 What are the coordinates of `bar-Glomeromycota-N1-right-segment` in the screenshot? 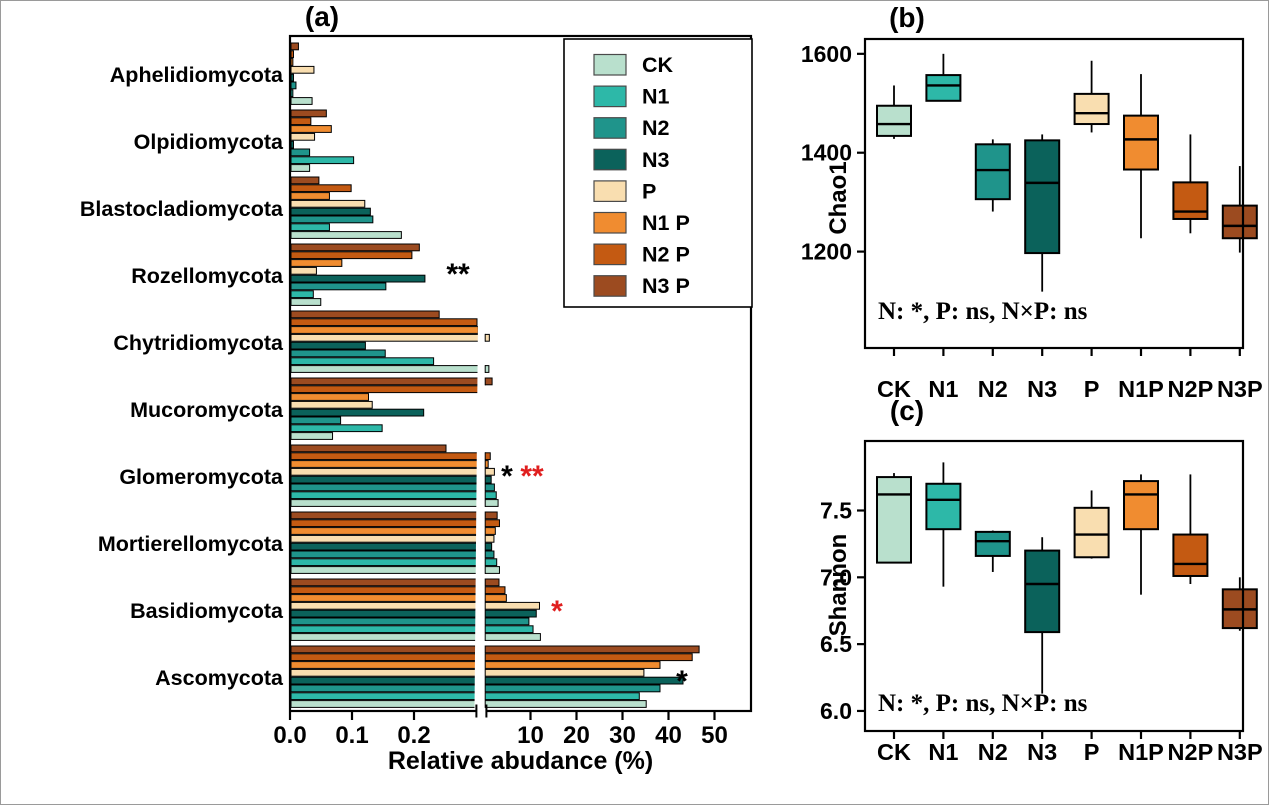 It's located at (490, 495).